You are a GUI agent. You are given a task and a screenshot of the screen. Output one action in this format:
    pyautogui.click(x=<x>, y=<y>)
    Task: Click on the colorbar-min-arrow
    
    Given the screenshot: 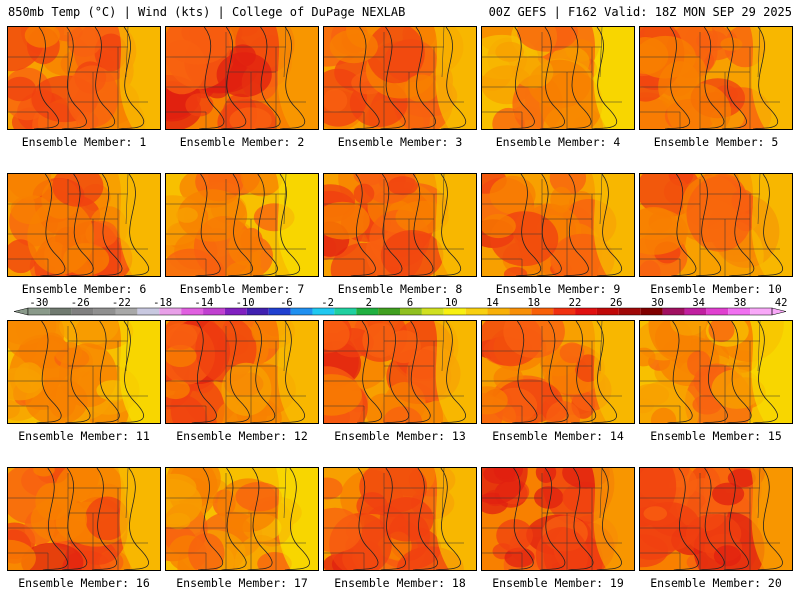 What is the action you would take?
    pyautogui.click(x=21, y=311)
    